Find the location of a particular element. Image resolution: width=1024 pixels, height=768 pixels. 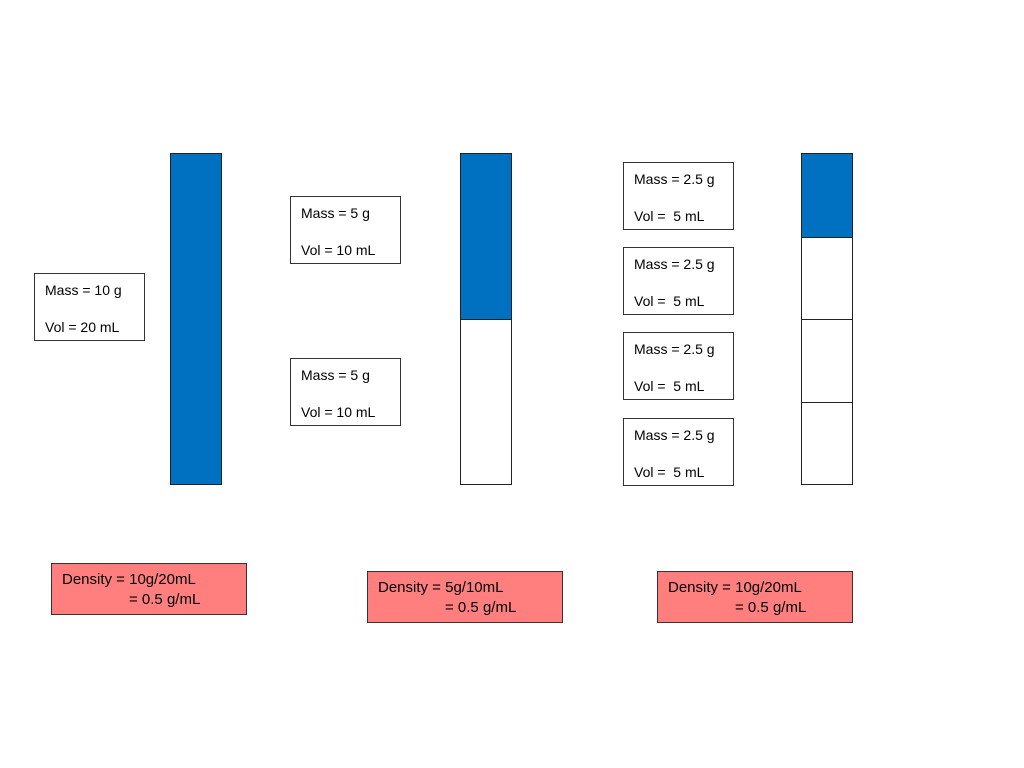

density-formula: Density = 5g/10mL is located at coordinates (441, 587).